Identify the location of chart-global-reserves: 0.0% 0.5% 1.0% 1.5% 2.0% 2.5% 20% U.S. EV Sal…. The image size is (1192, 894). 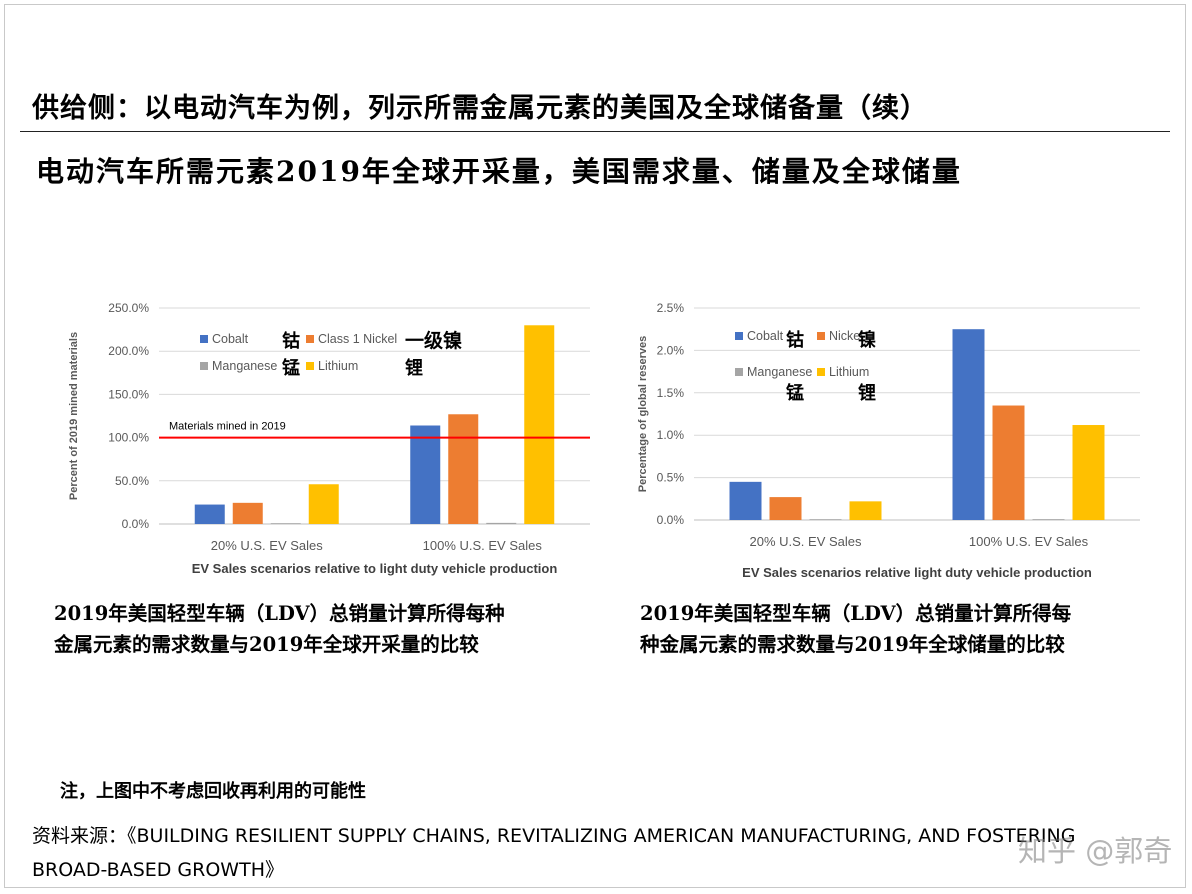
(888, 440).